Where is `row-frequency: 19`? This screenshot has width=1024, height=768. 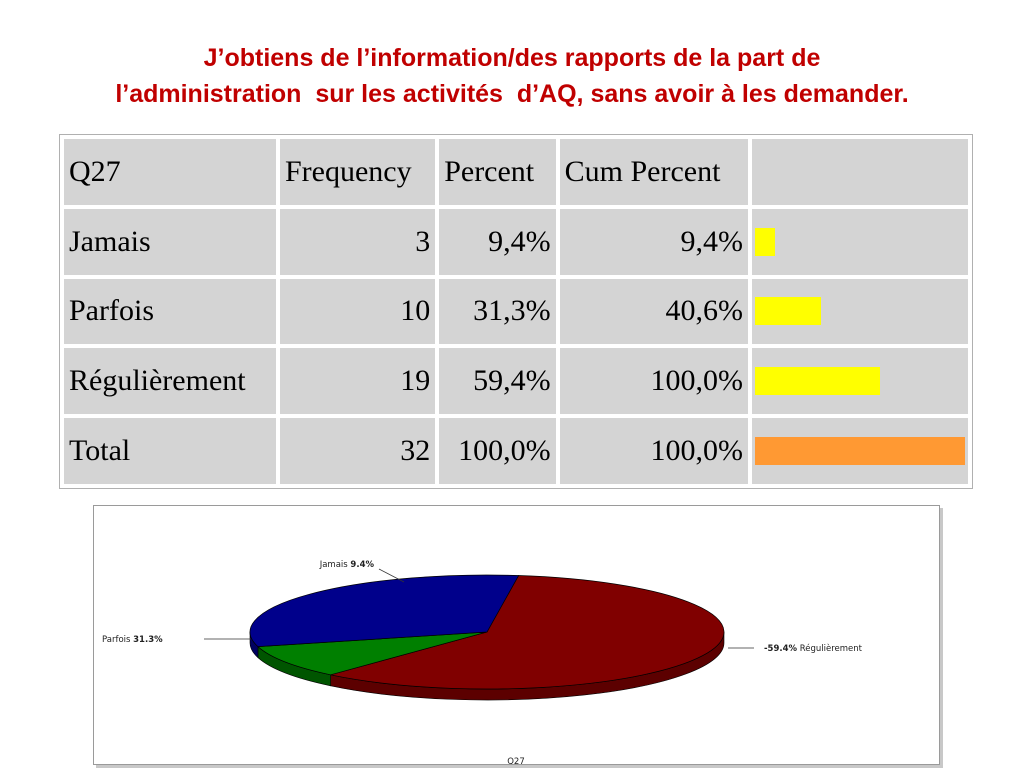 row-frequency: 19 is located at coordinates (357, 381).